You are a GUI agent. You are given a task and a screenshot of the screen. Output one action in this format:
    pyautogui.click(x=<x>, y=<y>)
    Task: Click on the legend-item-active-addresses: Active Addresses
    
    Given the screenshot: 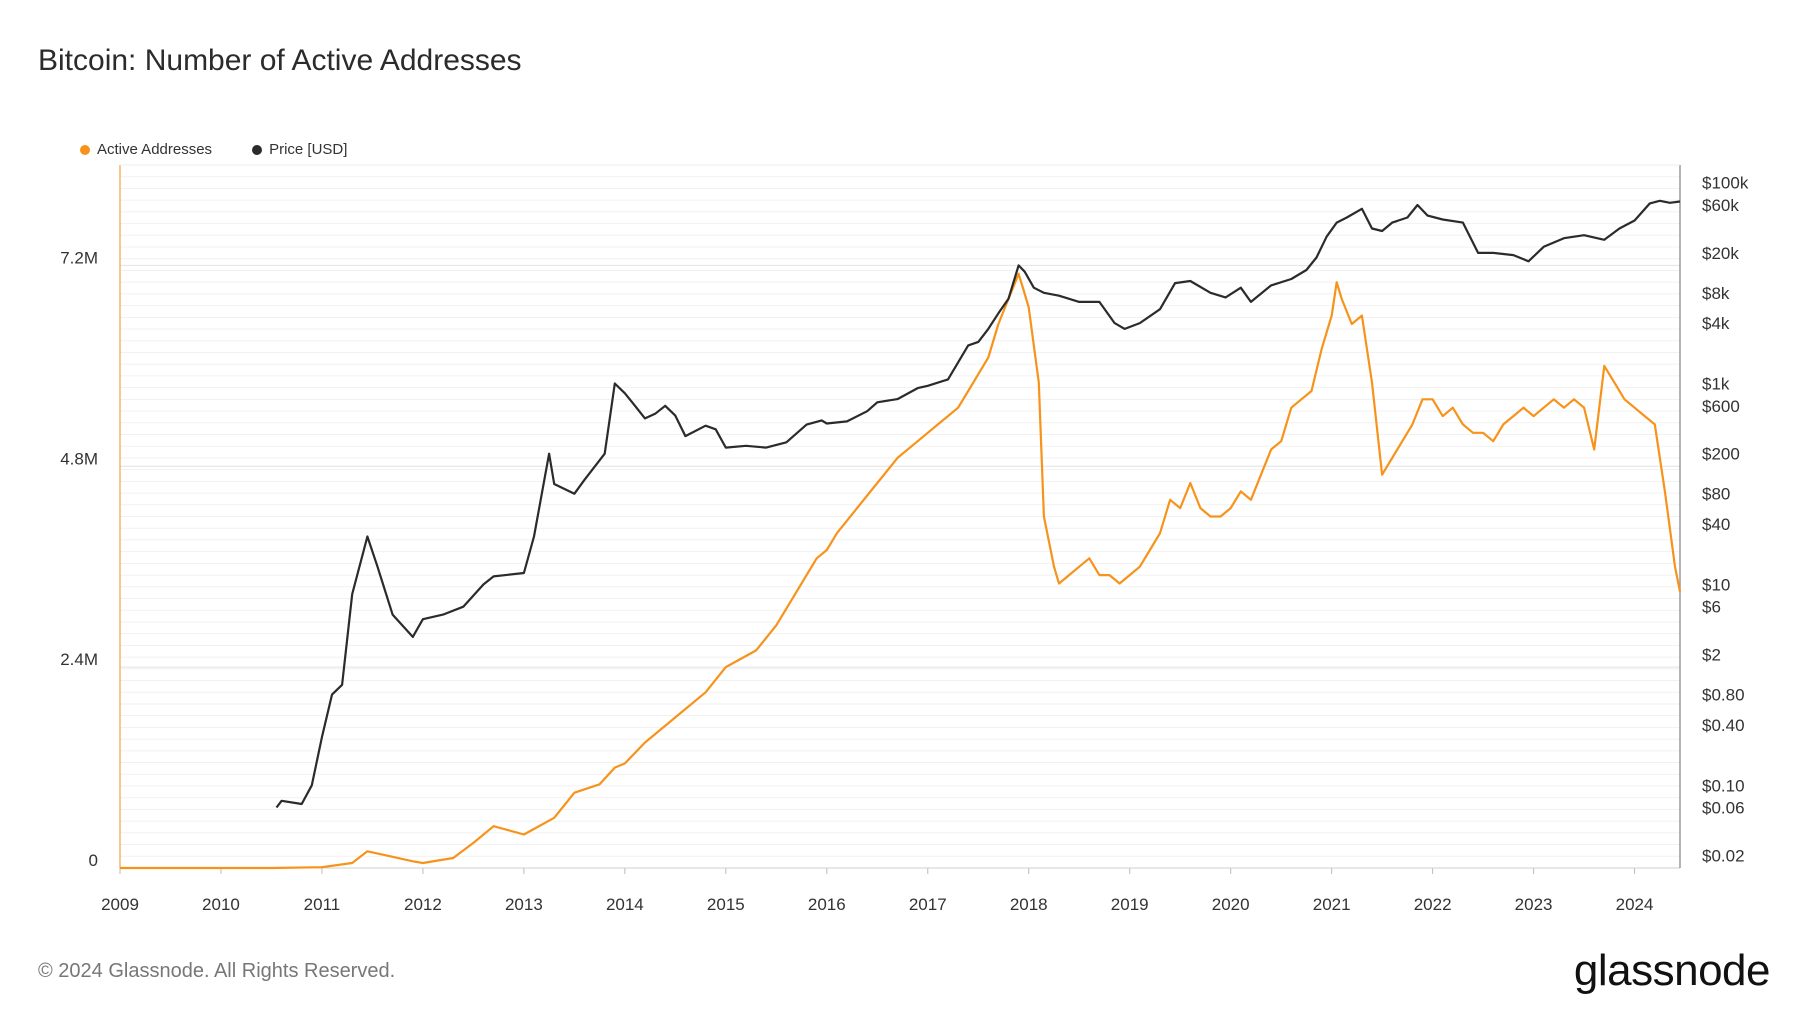 What is the action you would take?
    pyautogui.click(x=146, y=149)
    